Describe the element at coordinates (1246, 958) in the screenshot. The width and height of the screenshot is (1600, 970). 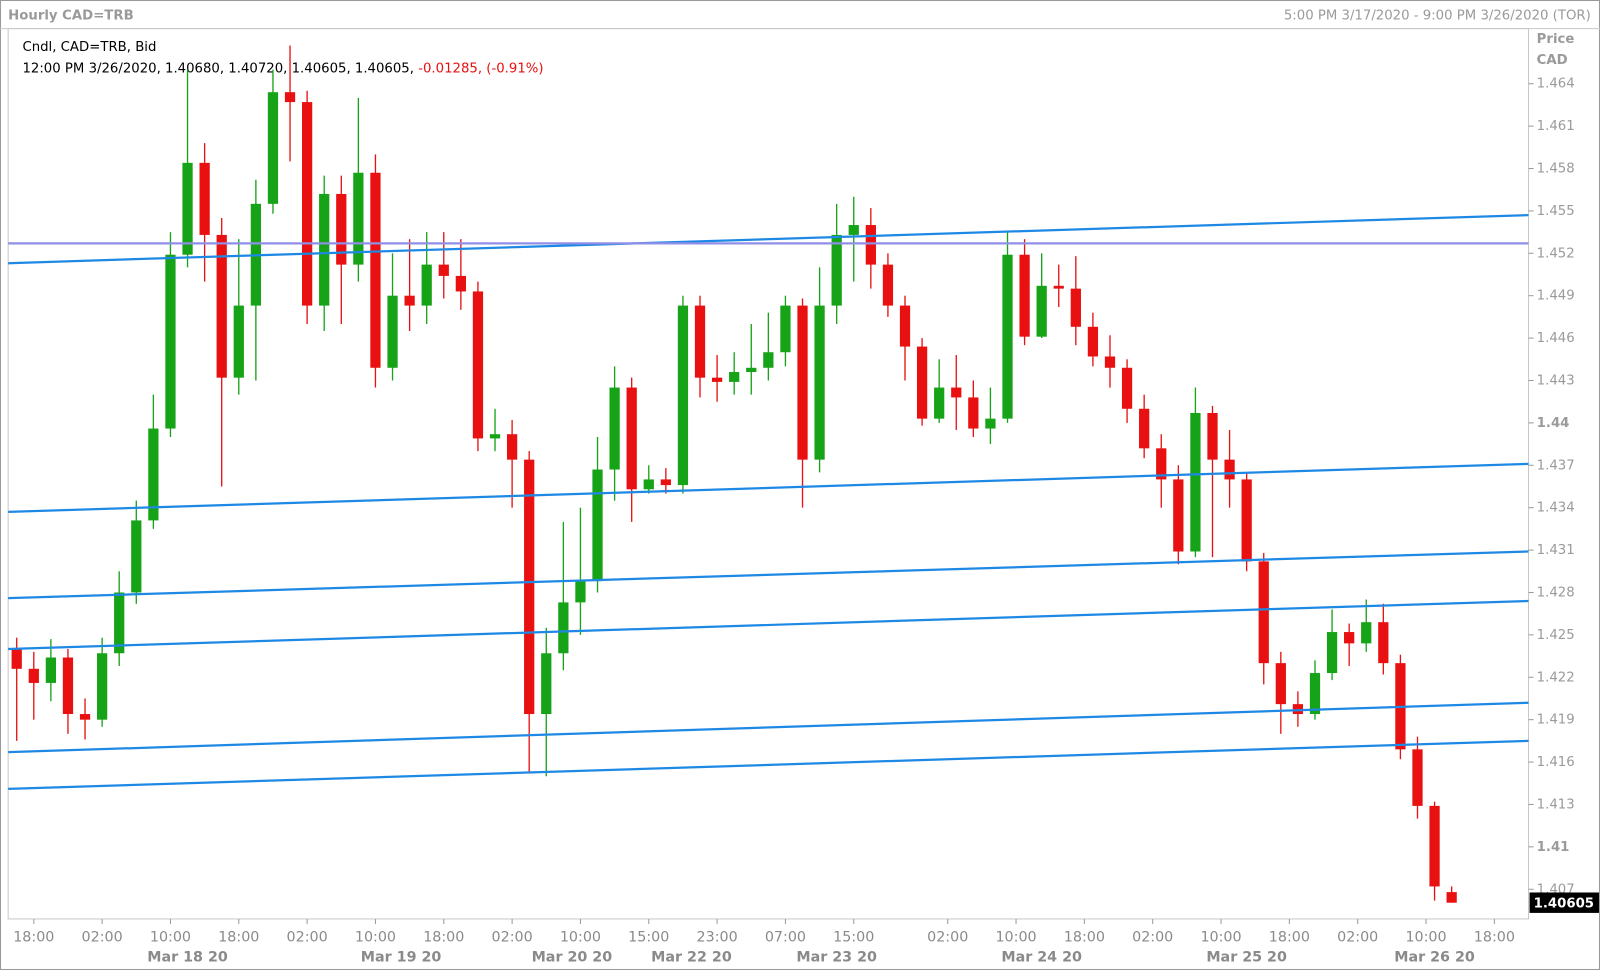
I see `date-label: Mar 25 20` at that location.